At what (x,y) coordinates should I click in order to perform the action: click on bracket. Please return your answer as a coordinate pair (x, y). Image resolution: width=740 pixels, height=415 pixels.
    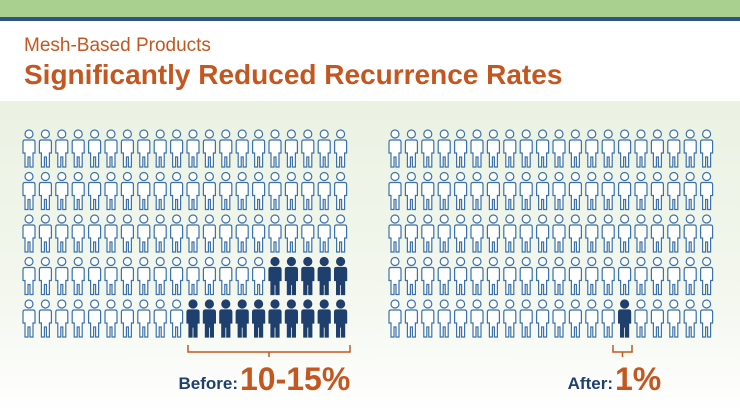
    Looking at the image, I should click on (269, 351).